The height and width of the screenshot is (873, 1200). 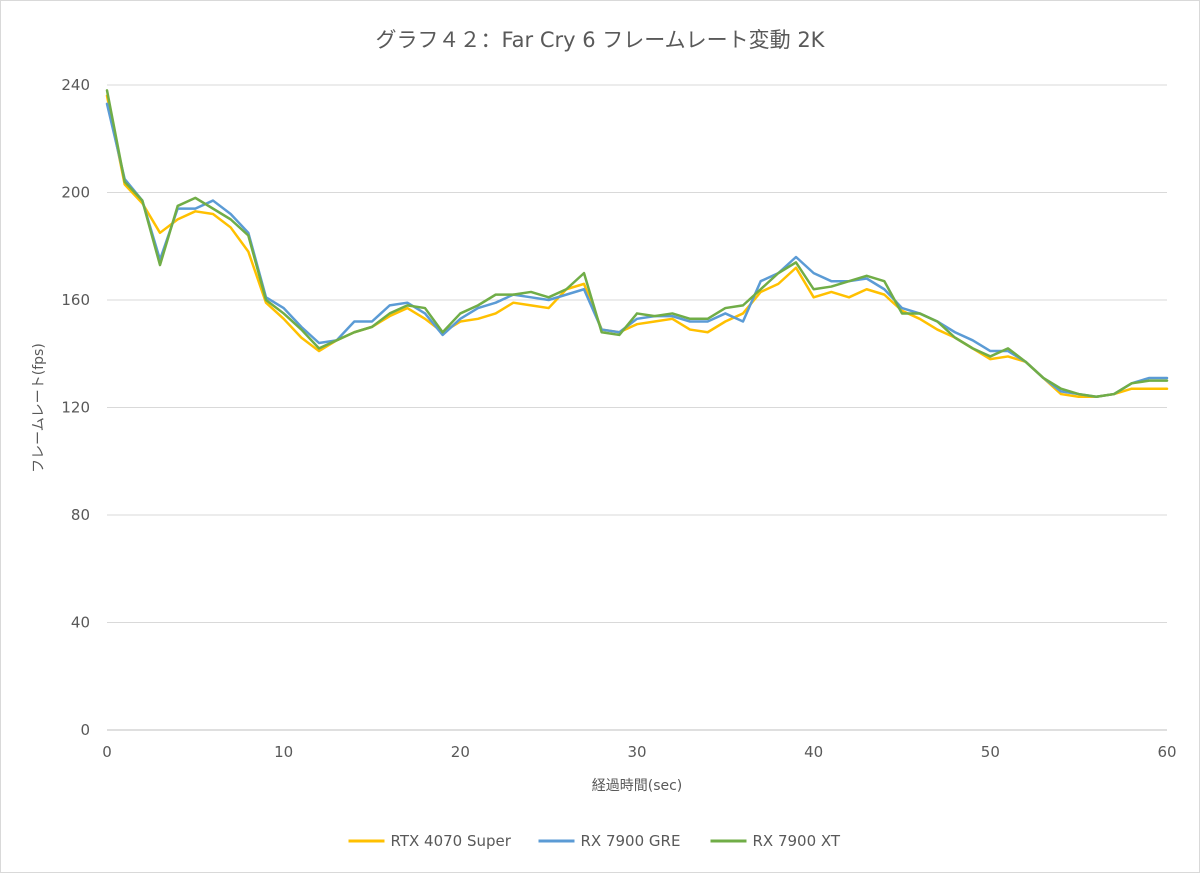 What do you see at coordinates (990, 752) in the screenshot?
I see `x-tick-label: 50` at bounding box center [990, 752].